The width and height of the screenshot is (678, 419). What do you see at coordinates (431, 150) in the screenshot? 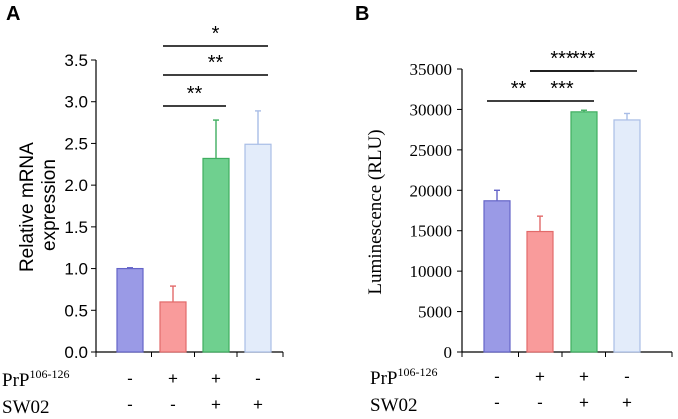
I see `panel-b-y-tick-label: 25000` at bounding box center [431, 150].